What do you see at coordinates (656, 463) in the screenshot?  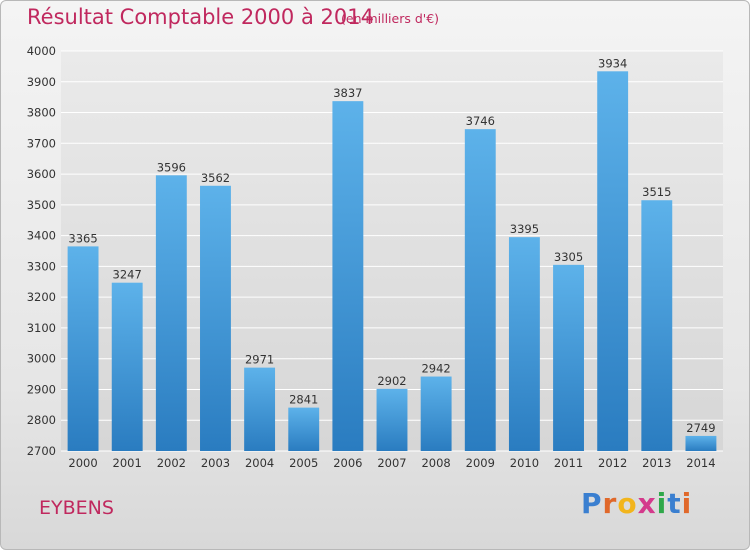 I see `x-tick-label: 2013` at bounding box center [656, 463].